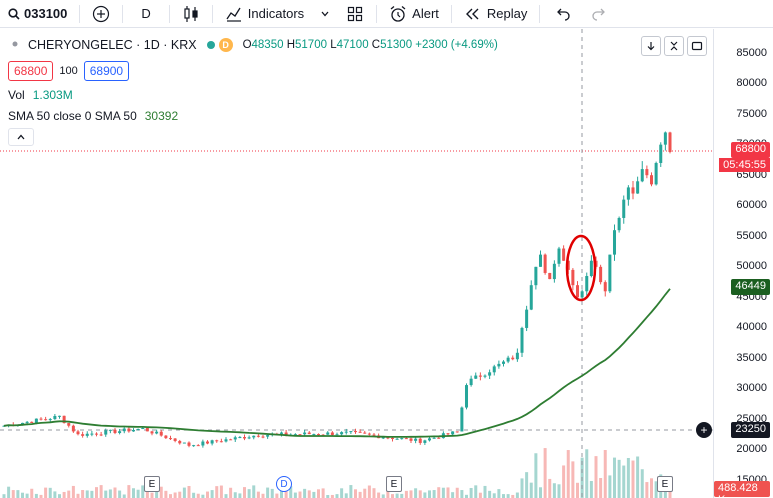  I want to click on replay-label: Replay, so click(507, 13).